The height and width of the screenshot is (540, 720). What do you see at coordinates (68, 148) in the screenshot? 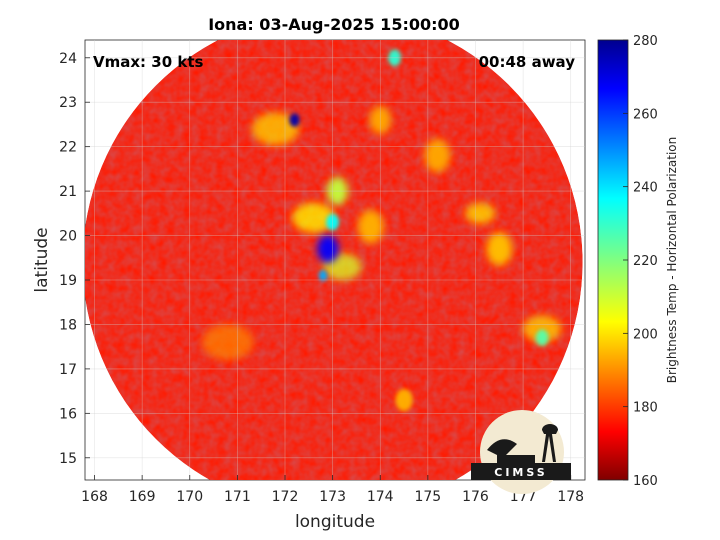
I see `y-tick-label: 22` at bounding box center [68, 148].